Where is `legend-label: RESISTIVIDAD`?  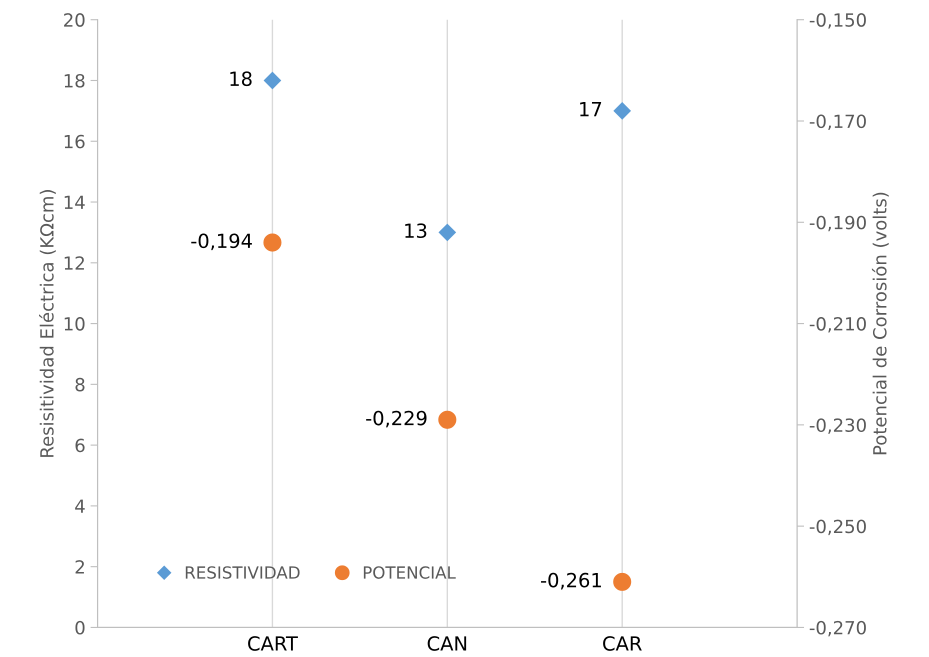 legend-label: RESISTIVIDAD is located at coordinates (243, 572).